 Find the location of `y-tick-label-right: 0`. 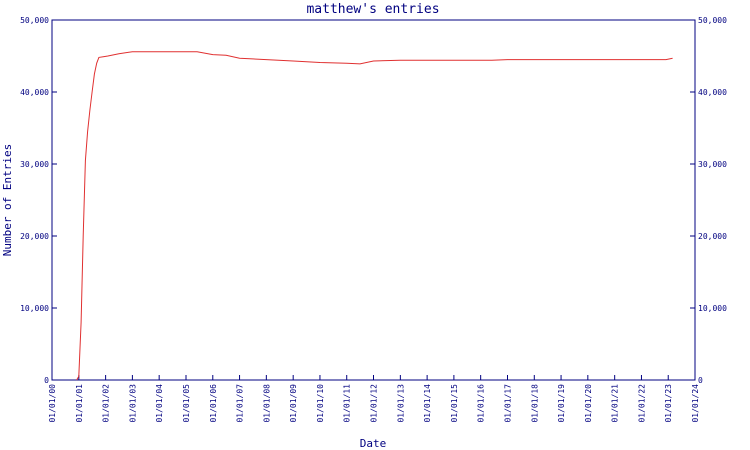

y-tick-label-right: 0 is located at coordinates (700, 380).